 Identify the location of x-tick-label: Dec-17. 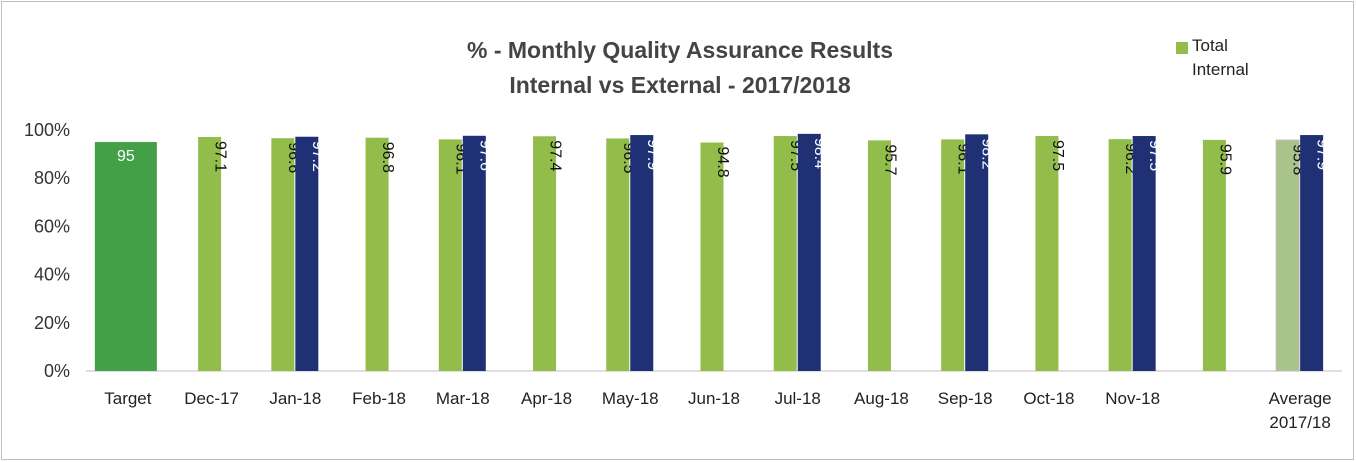
(211, 398).